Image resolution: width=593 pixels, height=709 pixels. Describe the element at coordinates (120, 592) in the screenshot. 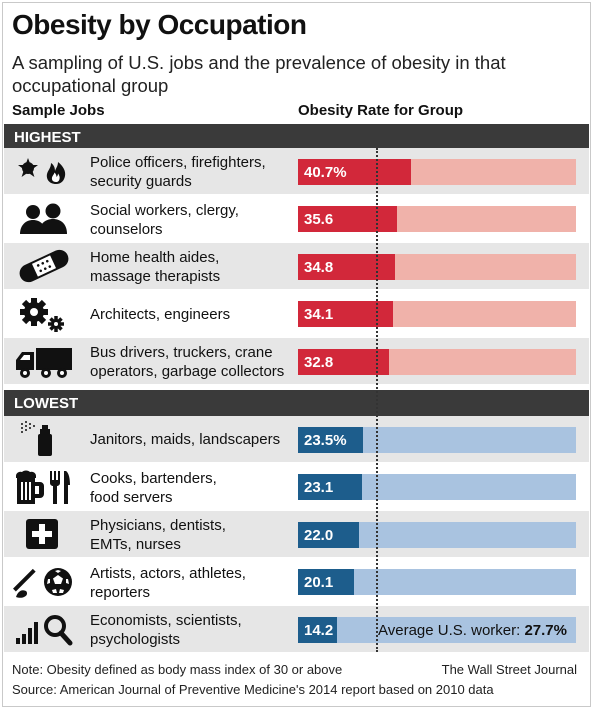

I see `job-label-line-2: reporters` at that location.